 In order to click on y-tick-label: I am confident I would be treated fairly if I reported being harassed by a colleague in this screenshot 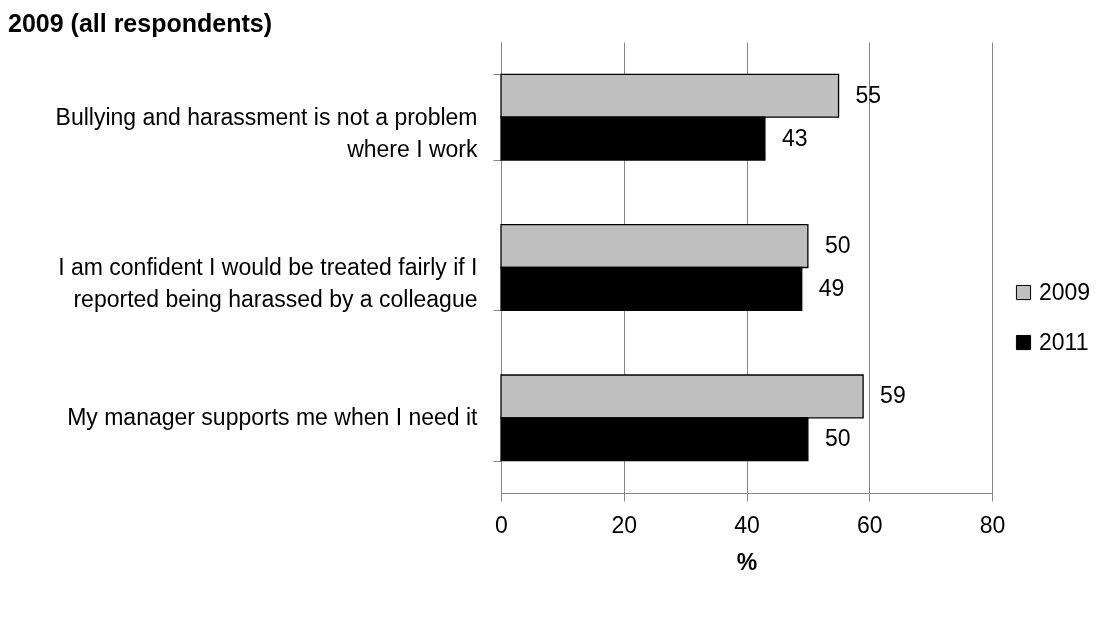, I will do `click(268, 283)`.